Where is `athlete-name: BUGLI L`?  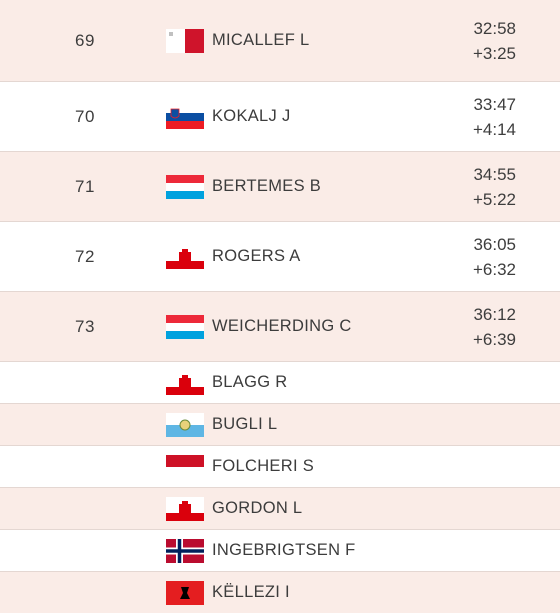
athlete-name: BUGLI L is located at coordinates (245, 424).